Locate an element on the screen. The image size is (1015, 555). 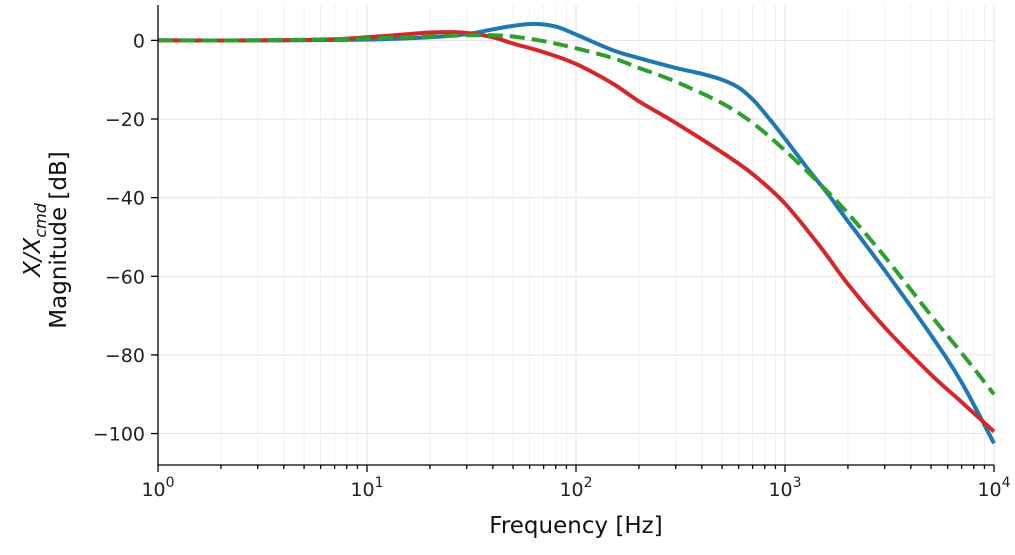
y-tick-label: 0 is located at coordinates (139, 41).